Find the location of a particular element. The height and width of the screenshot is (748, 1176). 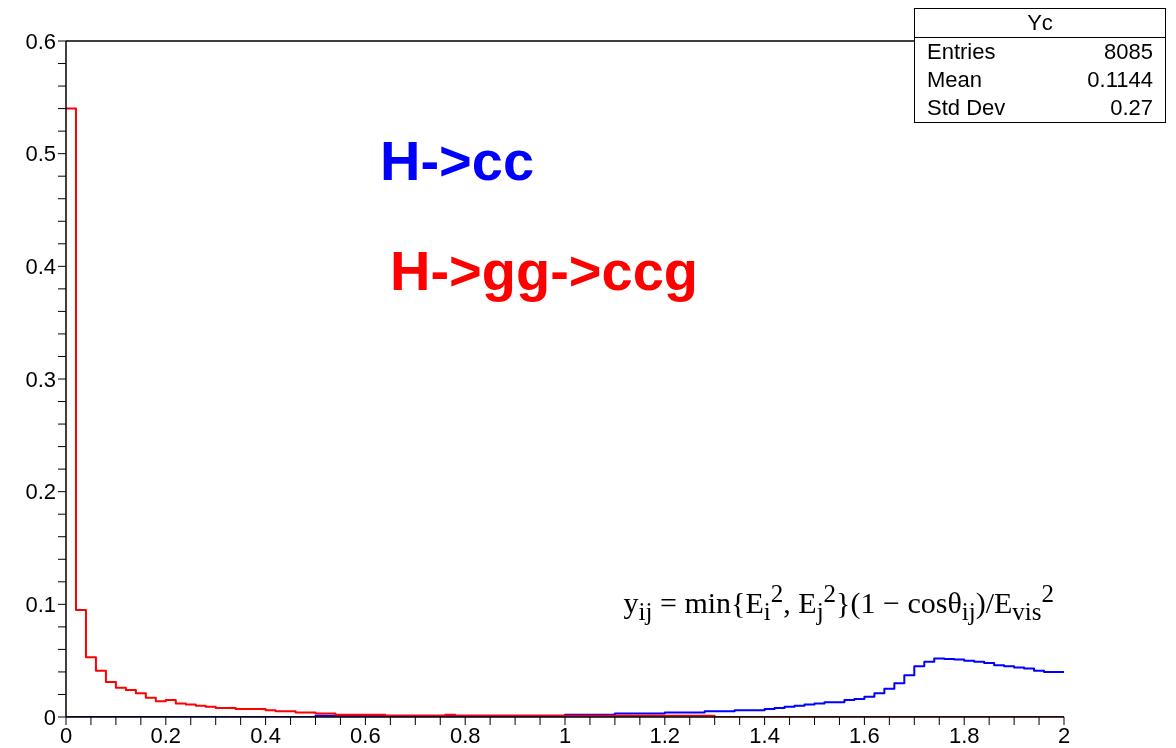

x-tick-label: 1.2 is located at coordinates (665, 735).